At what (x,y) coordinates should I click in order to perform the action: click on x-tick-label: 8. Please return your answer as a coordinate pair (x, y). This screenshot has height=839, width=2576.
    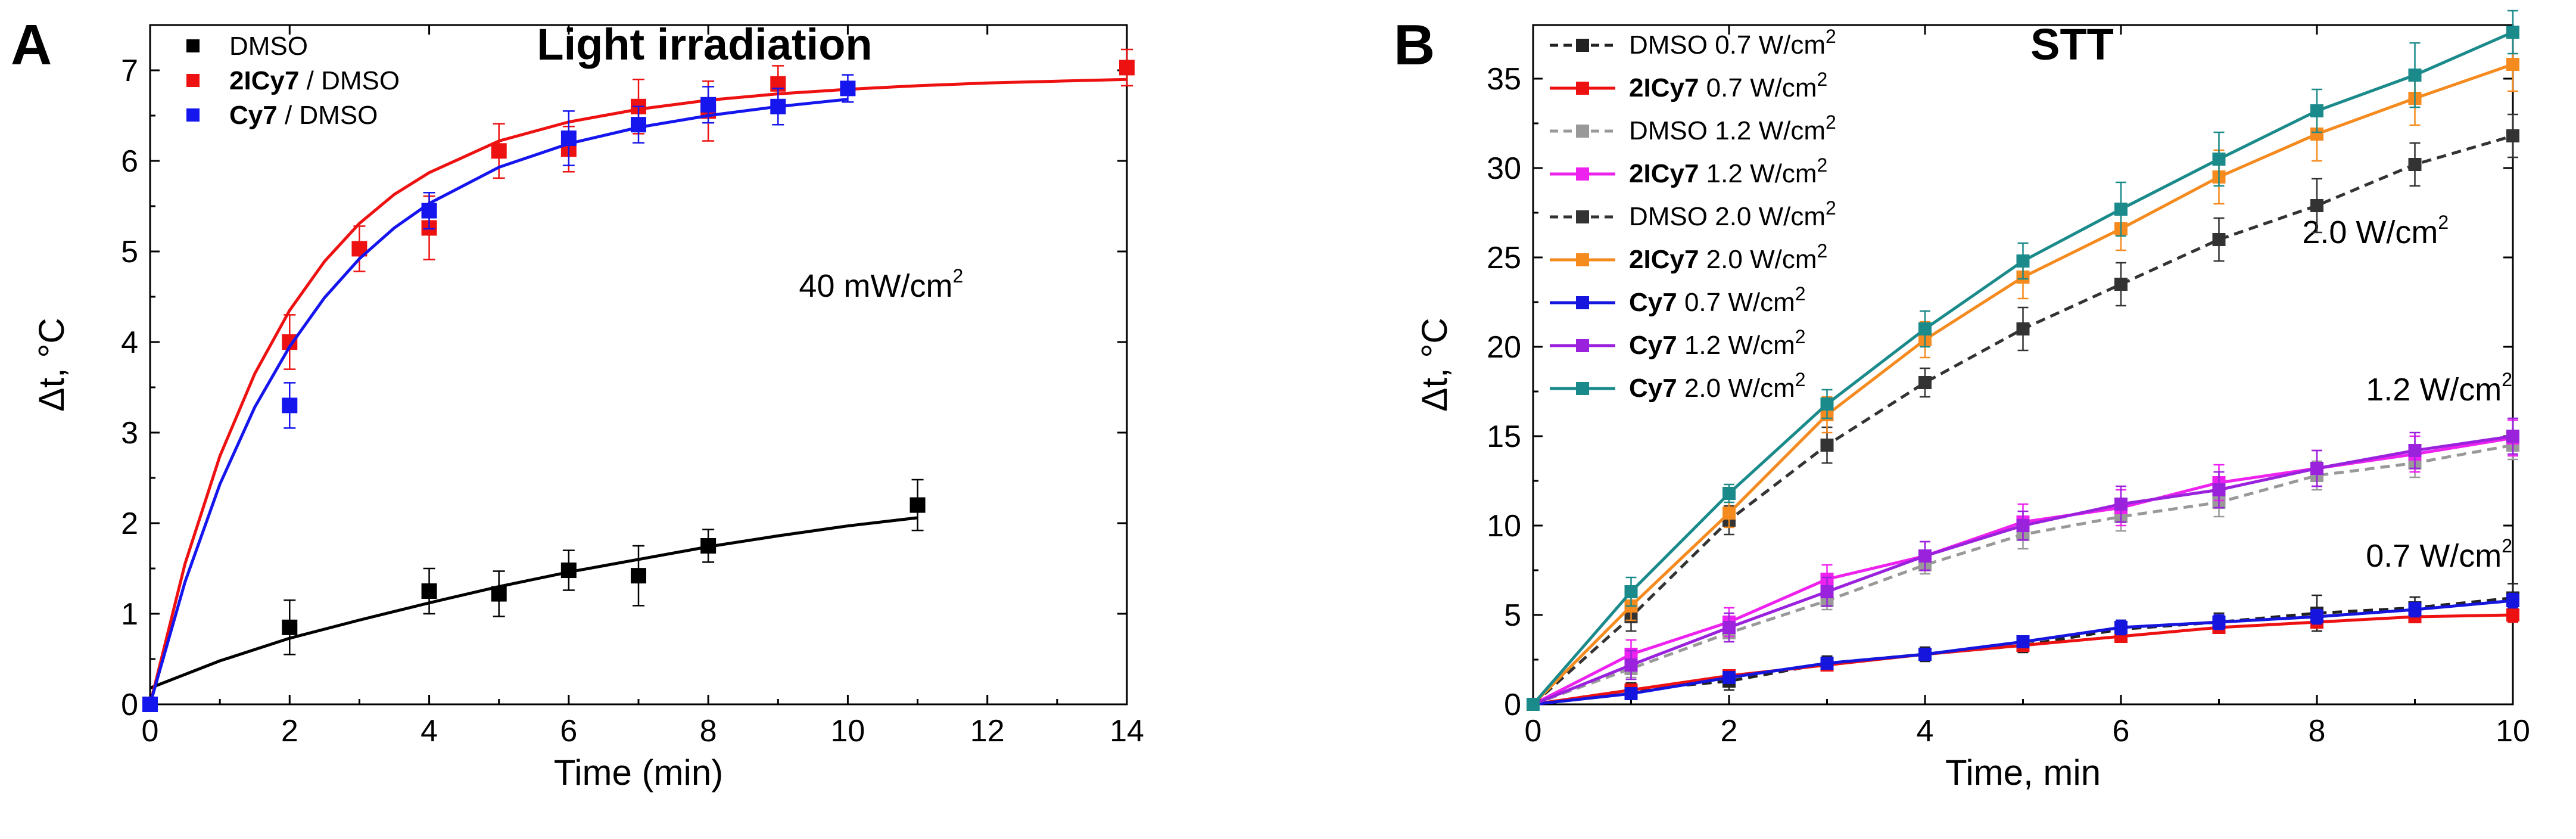
    Looking at the image, I should click on (708, 731).